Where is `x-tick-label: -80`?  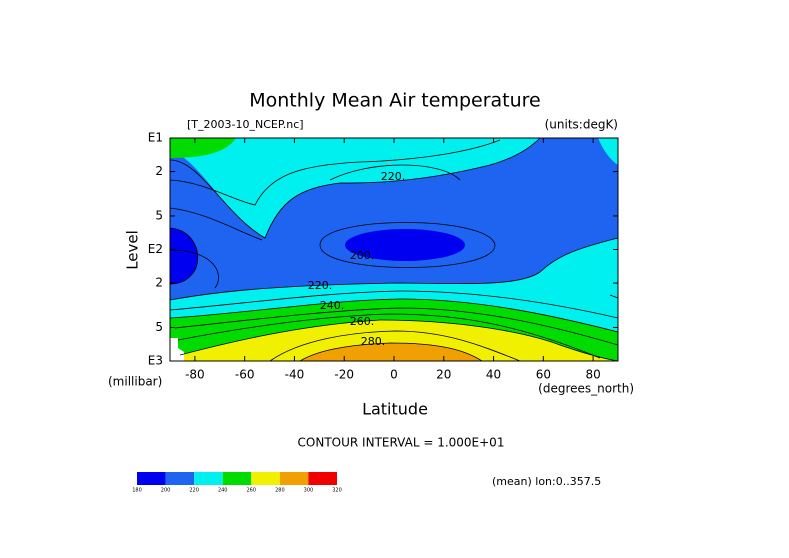
x-tick-label: -80 is located at coordinates (195, 375).